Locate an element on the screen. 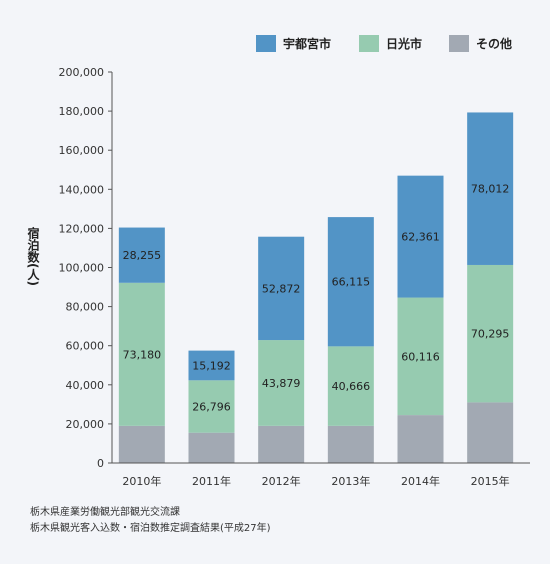  data-label: 43,879 is located at coordinates (281, 383).